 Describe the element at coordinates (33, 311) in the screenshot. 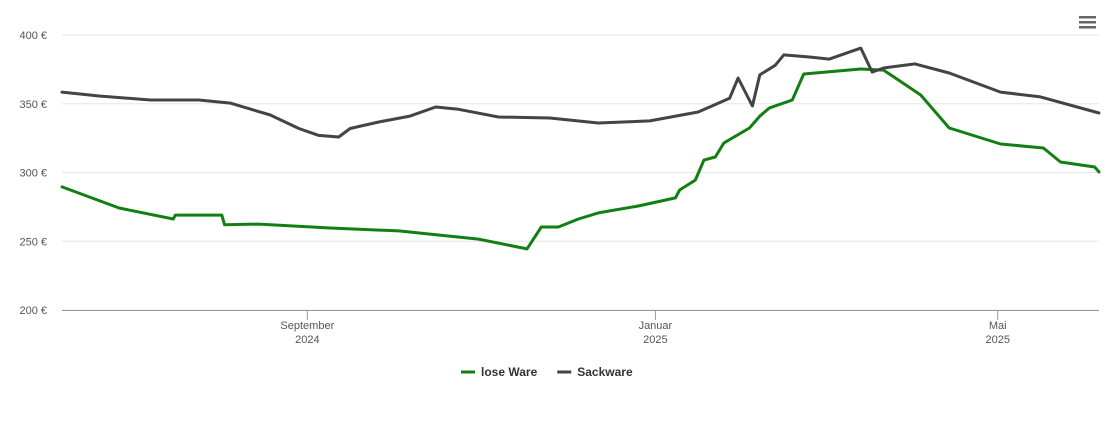

I see `y-tick-label: 200 €` at that location.